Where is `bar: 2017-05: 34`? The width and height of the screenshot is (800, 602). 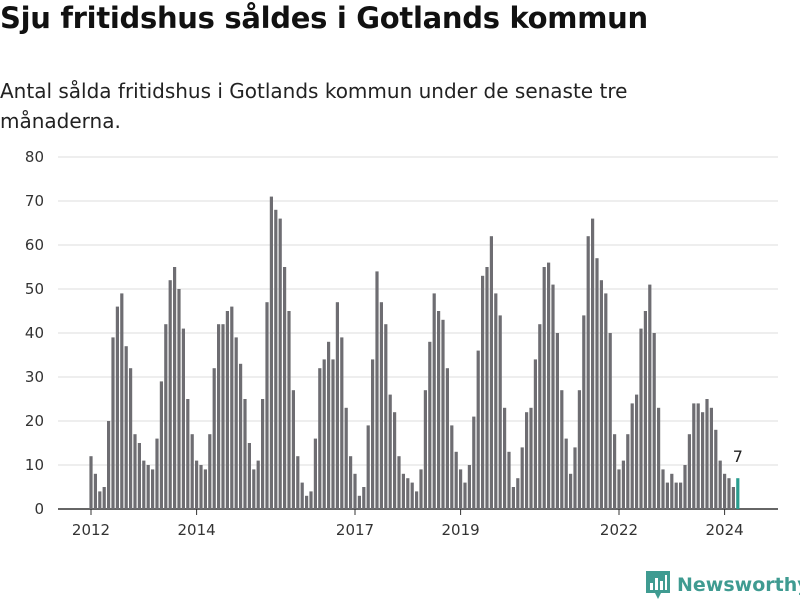
bar: 2017-05: 34 is located at coordinates (373, 434).